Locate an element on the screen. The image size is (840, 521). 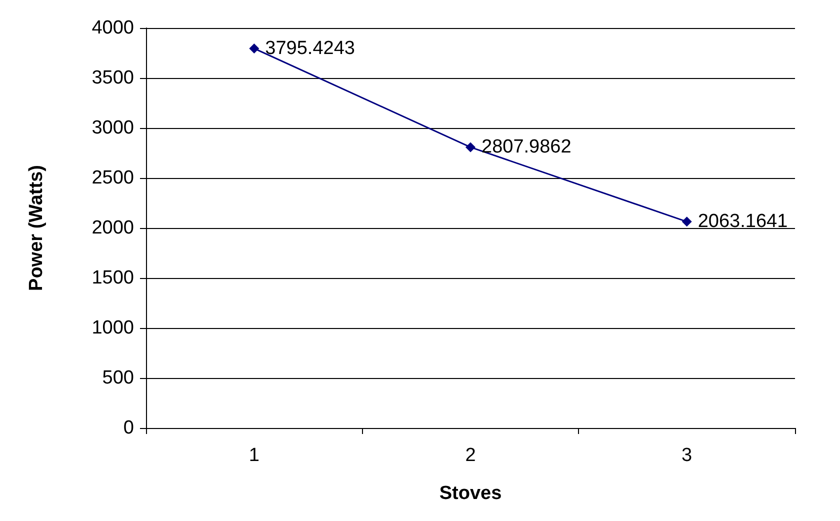
y-axis-title: Power (Watts) is located at coordinates (36, 228).